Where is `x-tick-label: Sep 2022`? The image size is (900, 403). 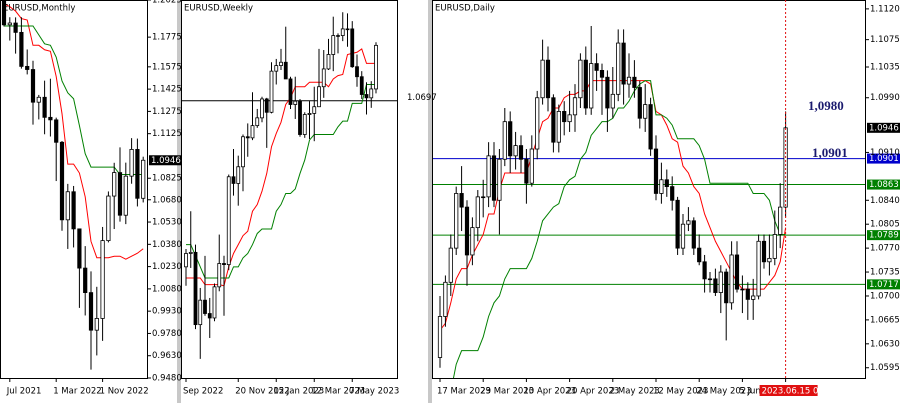 x-tick-label: Sep 2022 is located at coordinates (203, 392).